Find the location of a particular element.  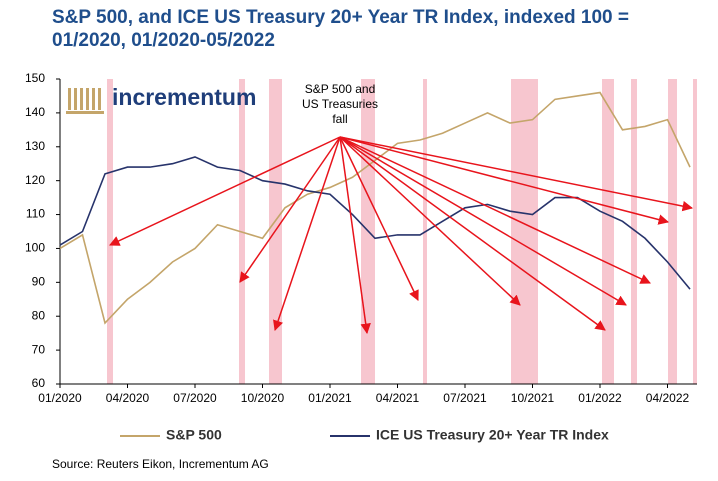

y-tick-label: 150 is located at coordinates (35, 78).